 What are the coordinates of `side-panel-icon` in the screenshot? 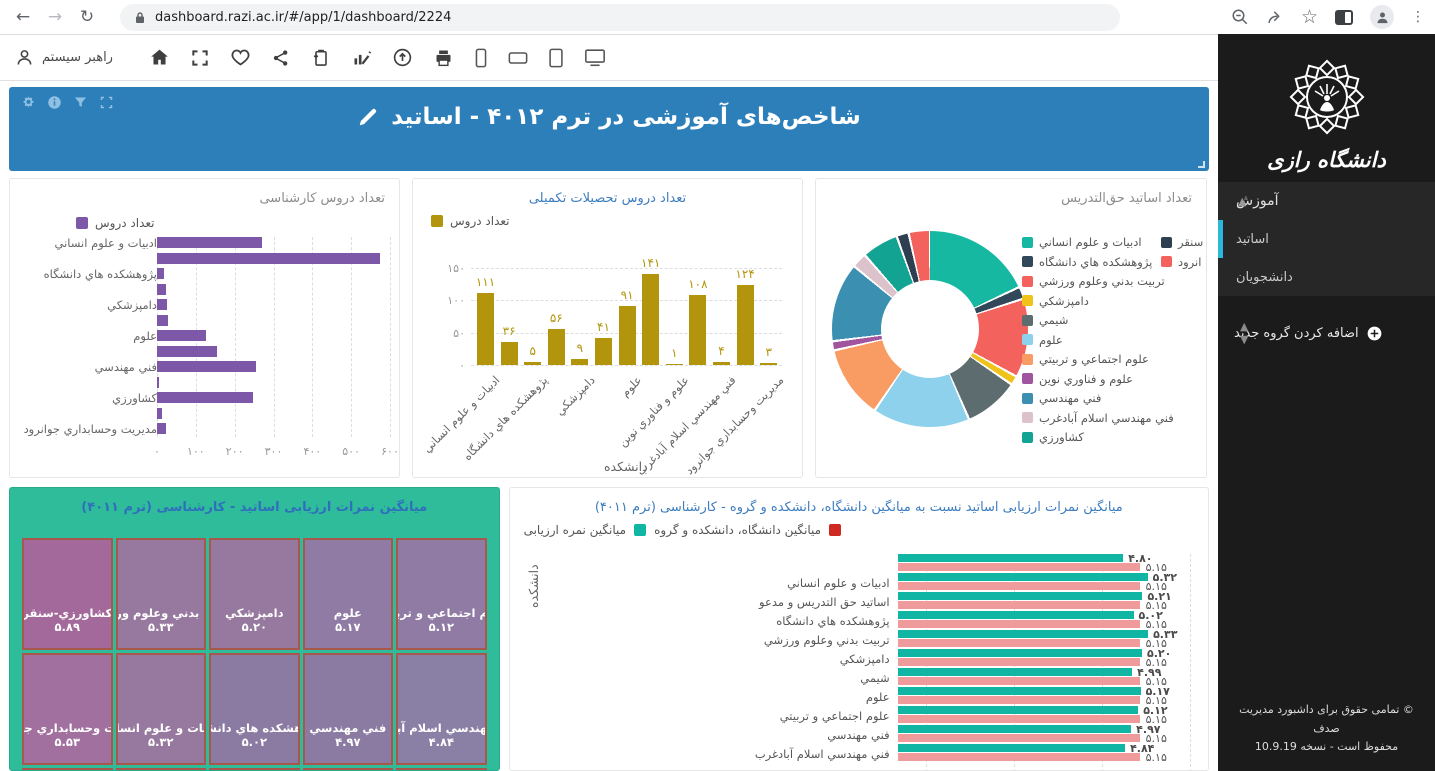 It's located at (1344, 17).